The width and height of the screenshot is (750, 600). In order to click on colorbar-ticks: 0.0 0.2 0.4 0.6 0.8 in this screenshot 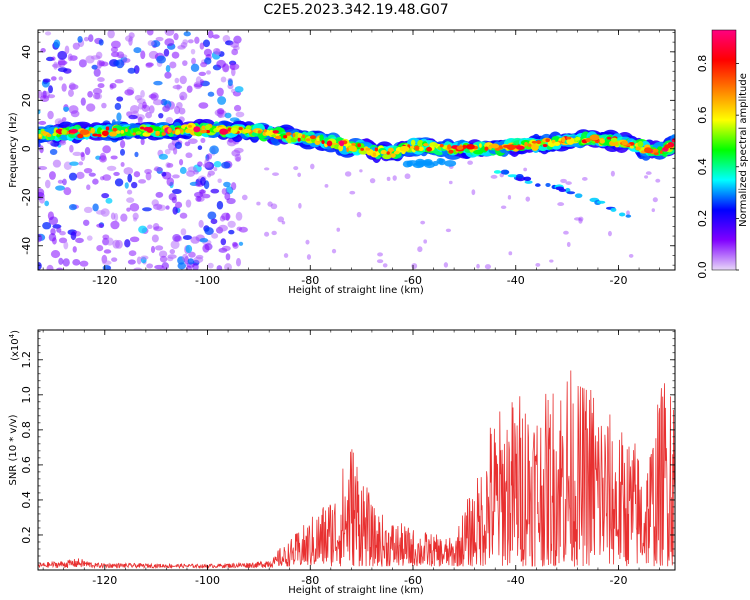, I will do `click(717, 167)`.